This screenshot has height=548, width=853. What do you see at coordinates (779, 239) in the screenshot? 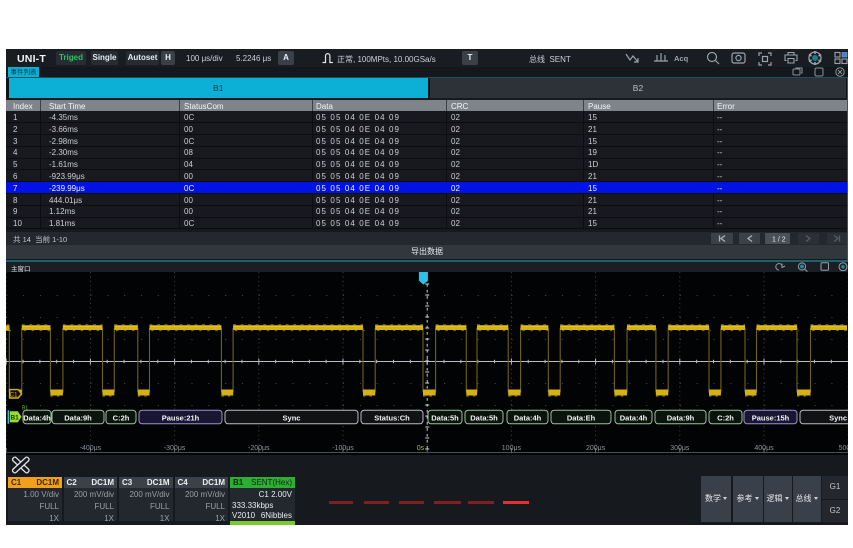
I see `svg-text: 1 / 2` at bounding box center [779, 239].